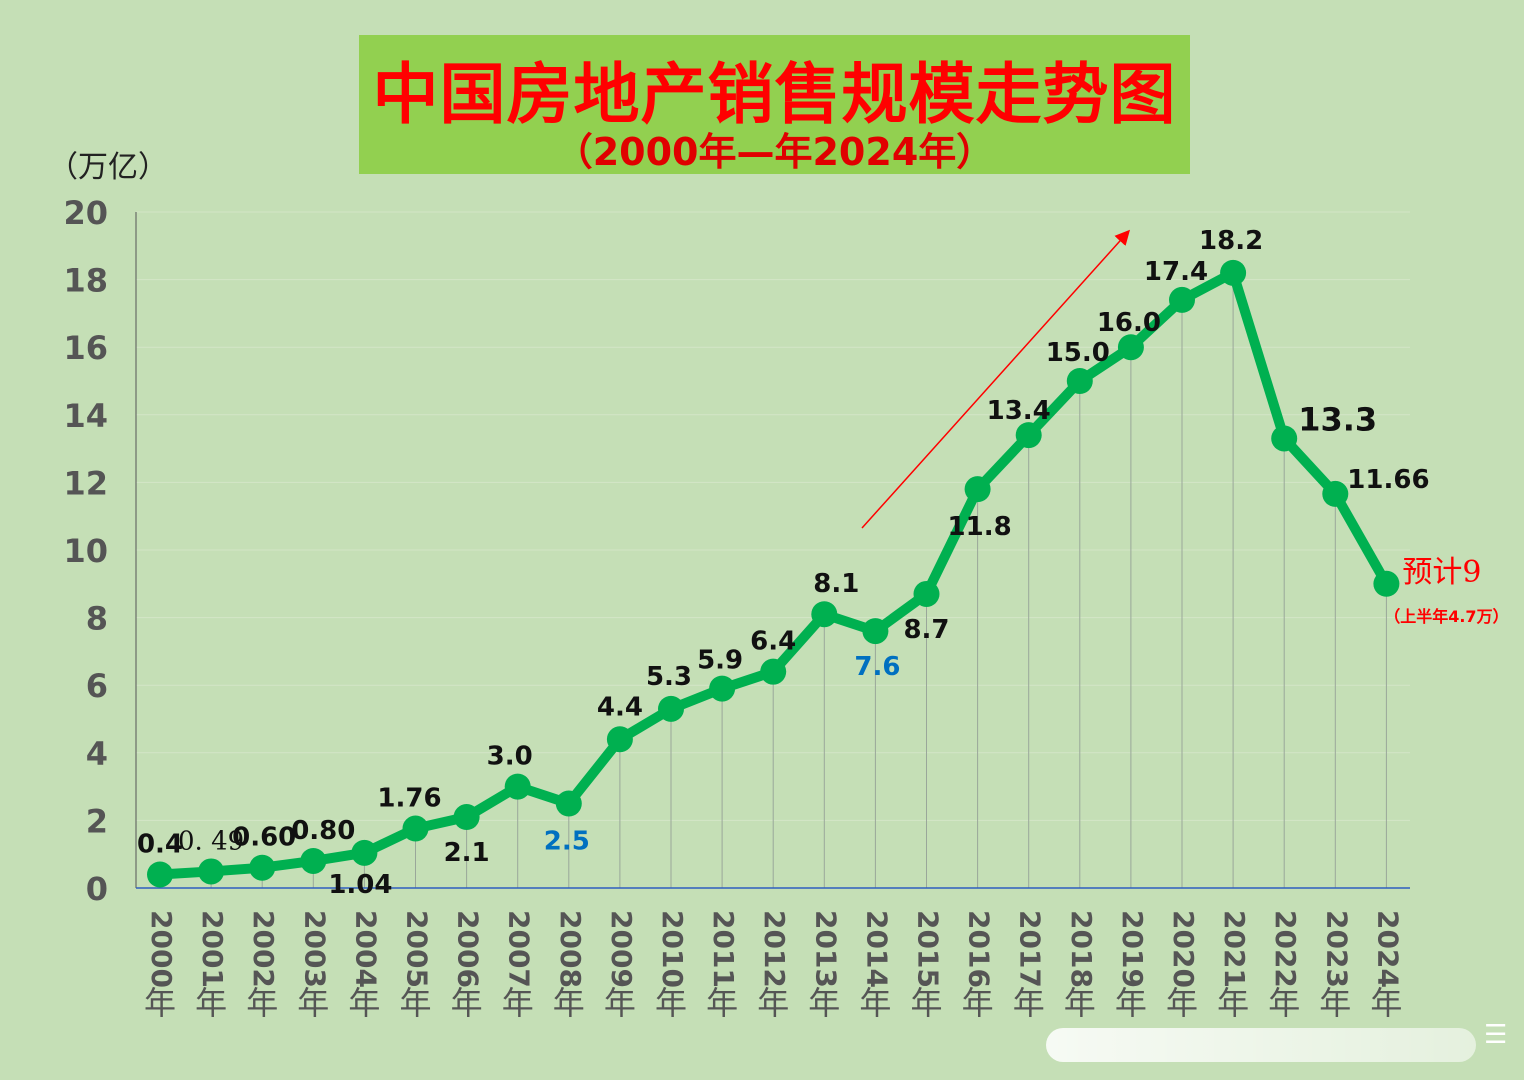 This screenshot has width=1524, height=1080. I want to click on x-tick-year: 2012, so click(774, 949).